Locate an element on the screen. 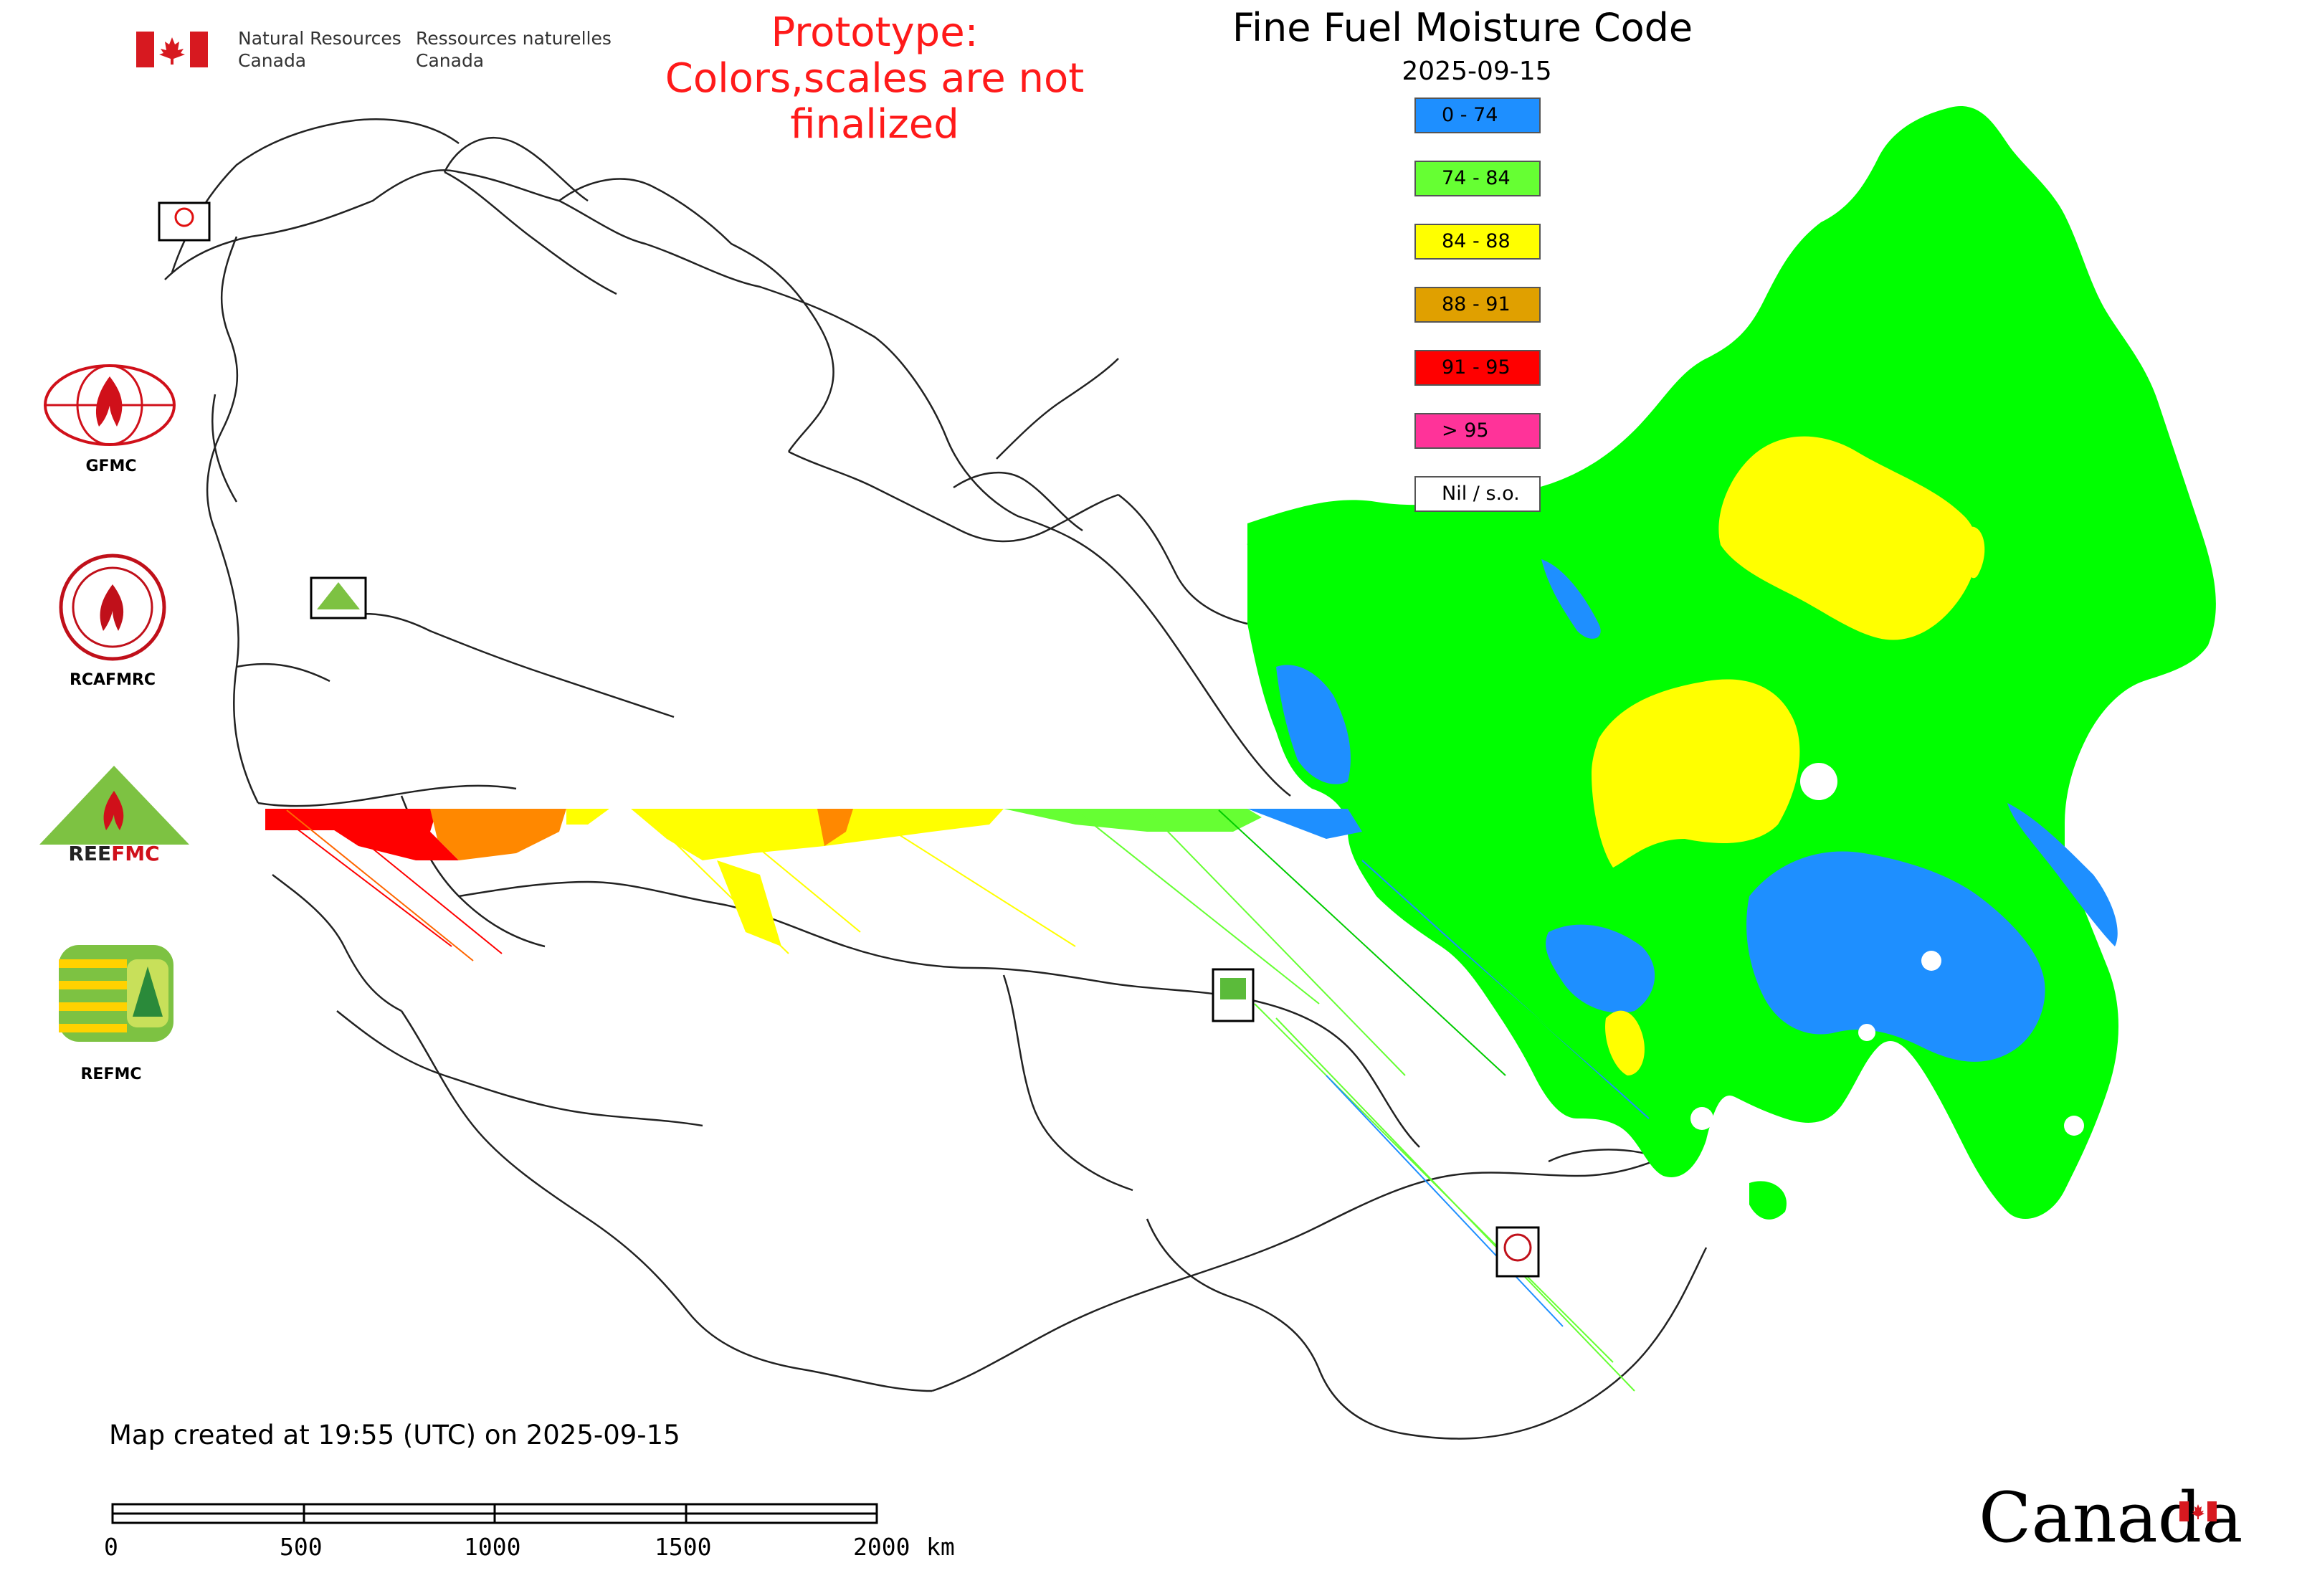 The image size is (2302, 1596). scale-tick-2000: 2000 is located at coordinates (881, 1547).